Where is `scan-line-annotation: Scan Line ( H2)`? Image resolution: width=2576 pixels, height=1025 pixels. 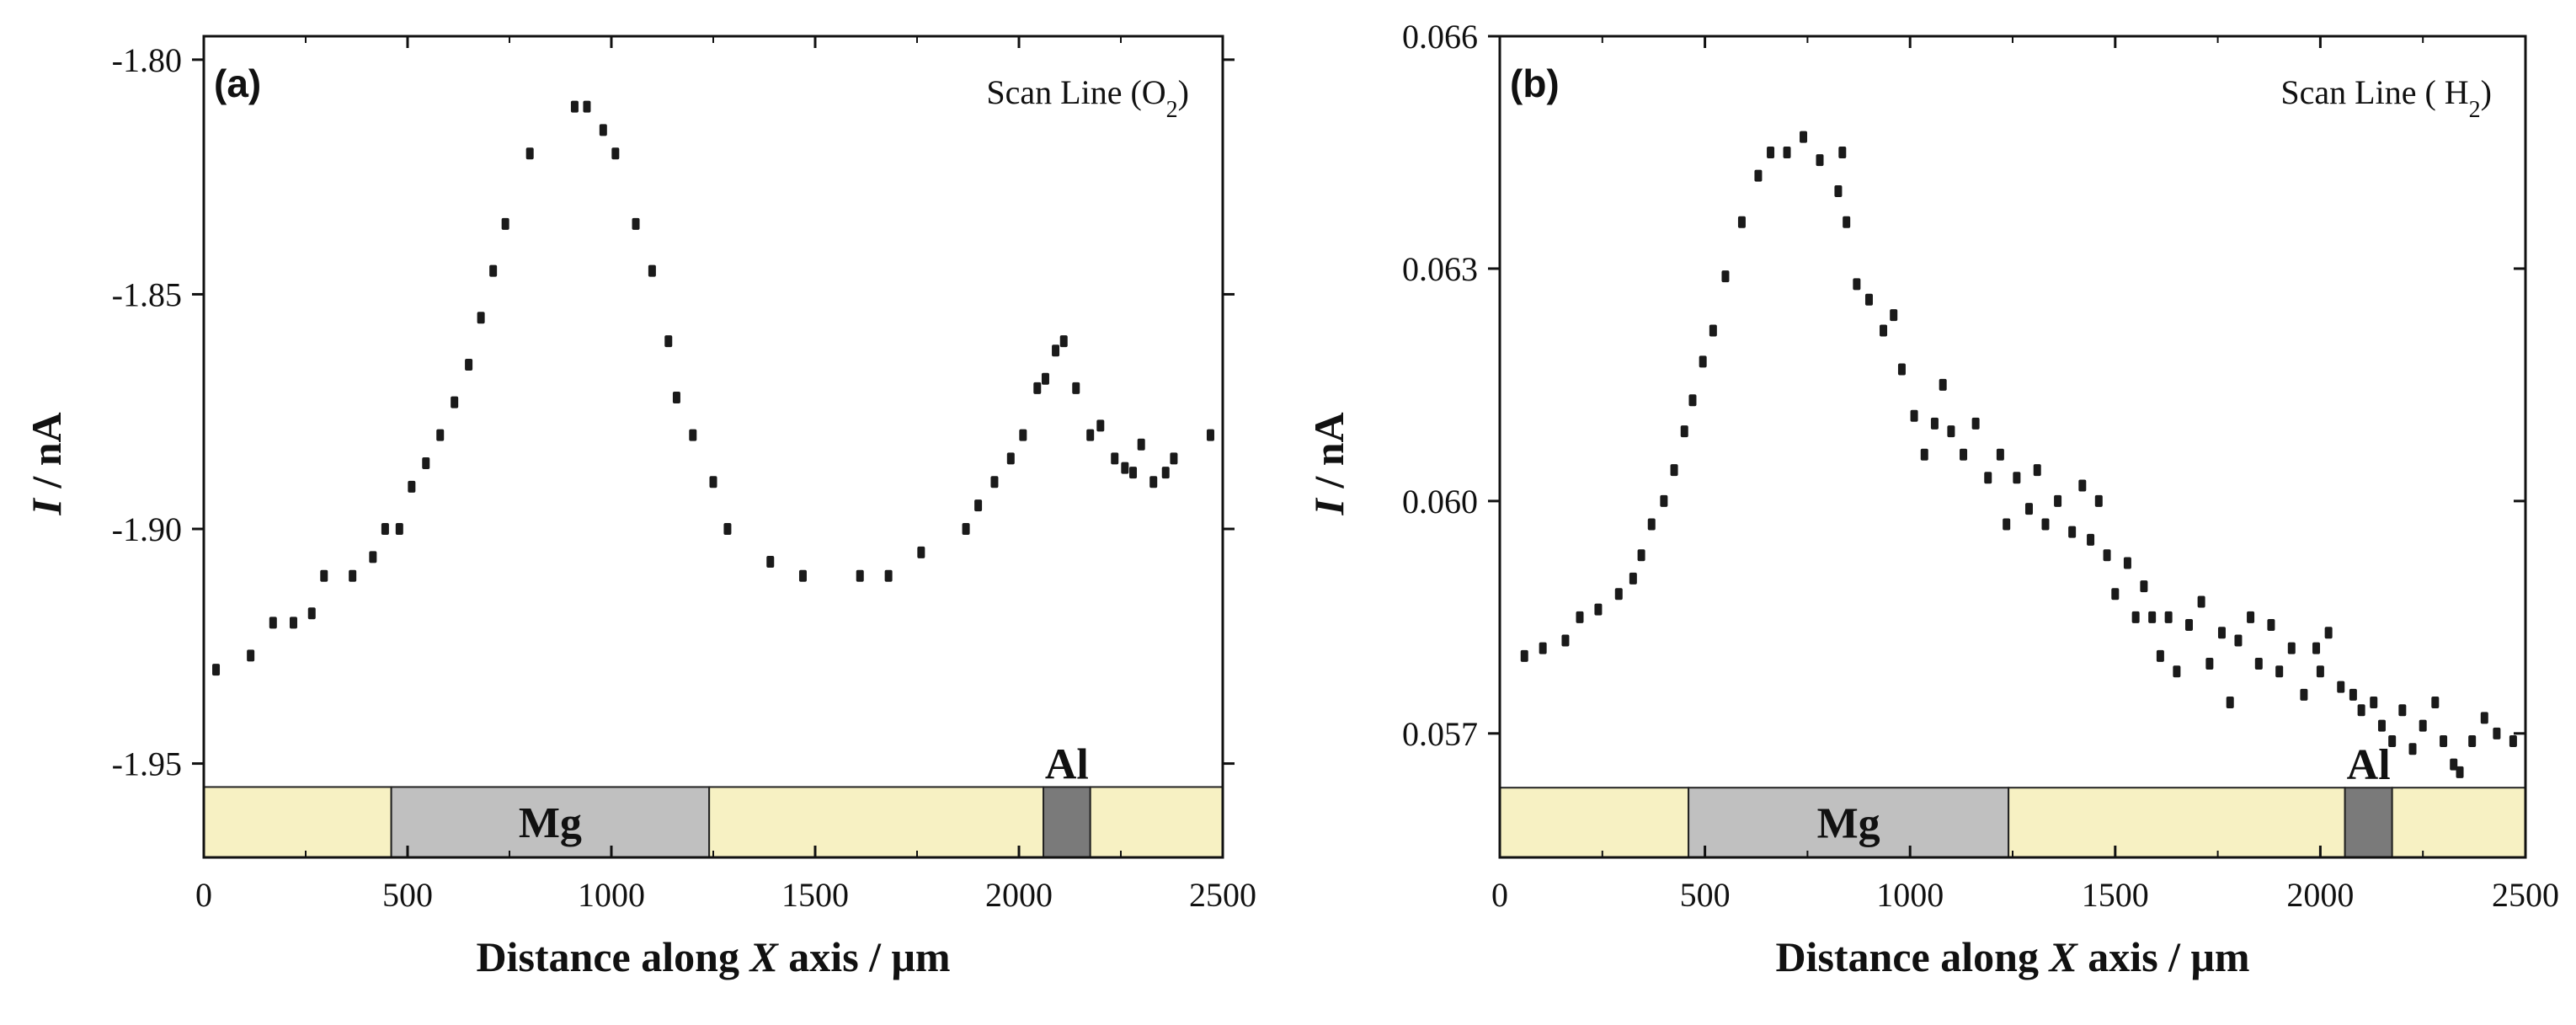 scan-line-annotation: Scan Line ( H2) is located at coordinates (2386, 98).